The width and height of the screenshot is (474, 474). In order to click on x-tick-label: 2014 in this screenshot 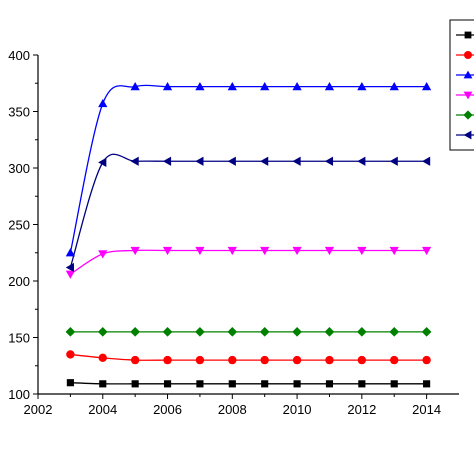, I will do `click(426, 409)`.